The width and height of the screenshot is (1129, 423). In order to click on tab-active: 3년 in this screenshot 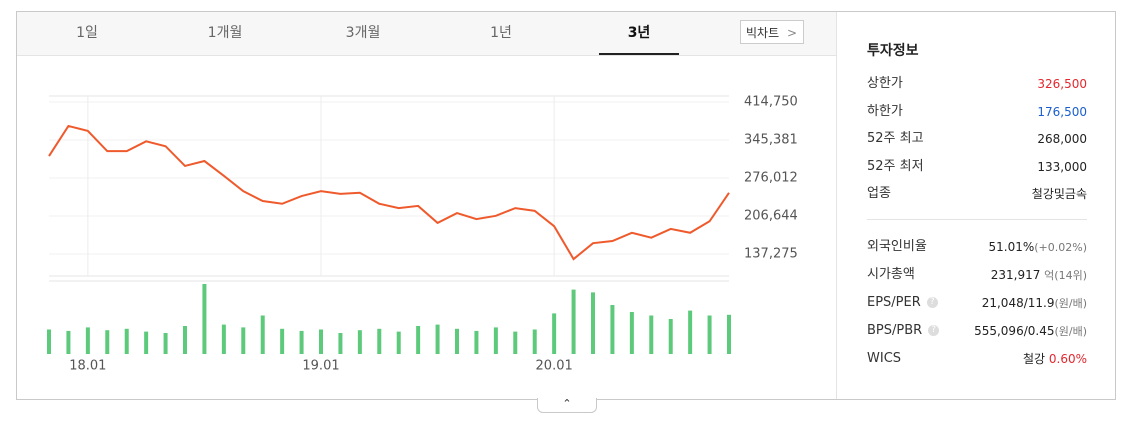, I will do `click(639, 33)`.